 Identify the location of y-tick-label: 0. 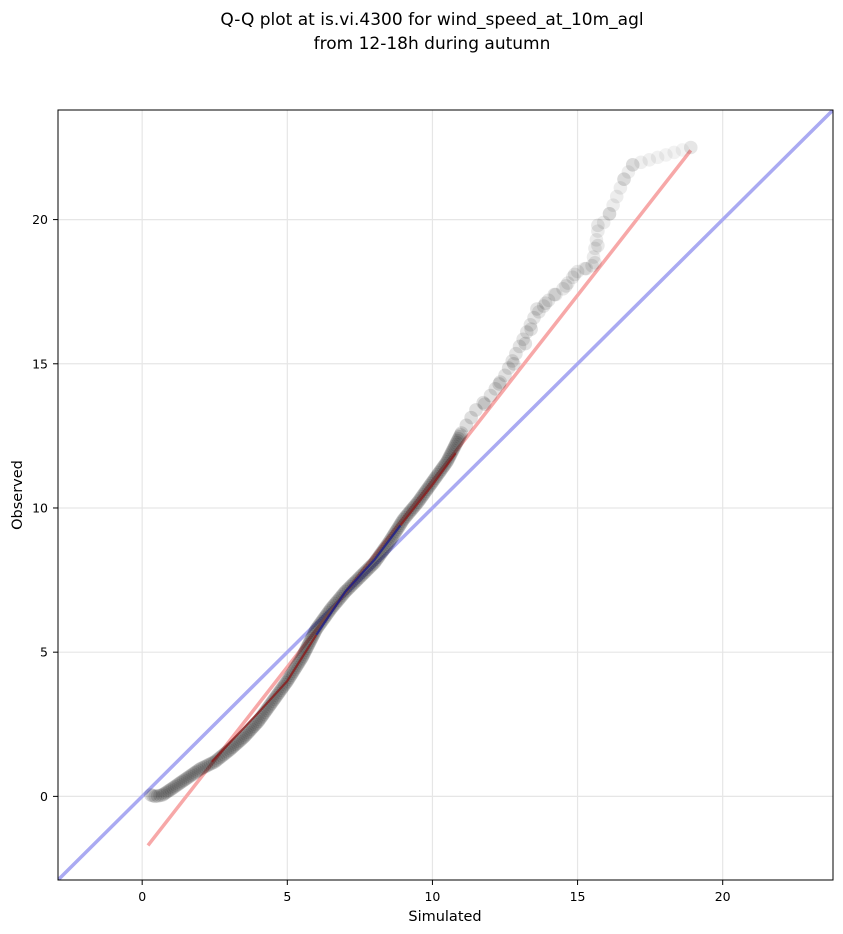
(44, 796).